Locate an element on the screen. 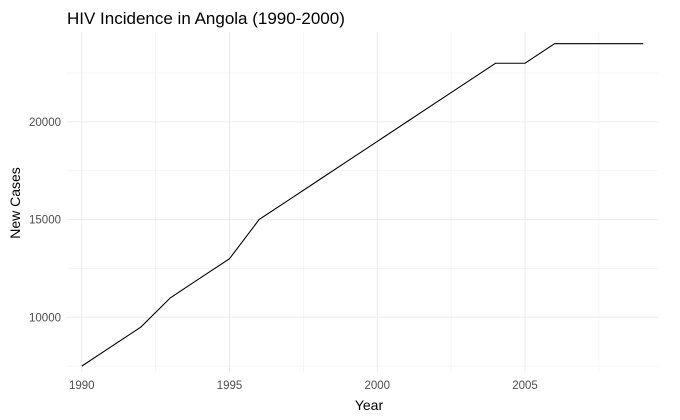  x-tick-label: 1995 is located at coordinates (230, 386).